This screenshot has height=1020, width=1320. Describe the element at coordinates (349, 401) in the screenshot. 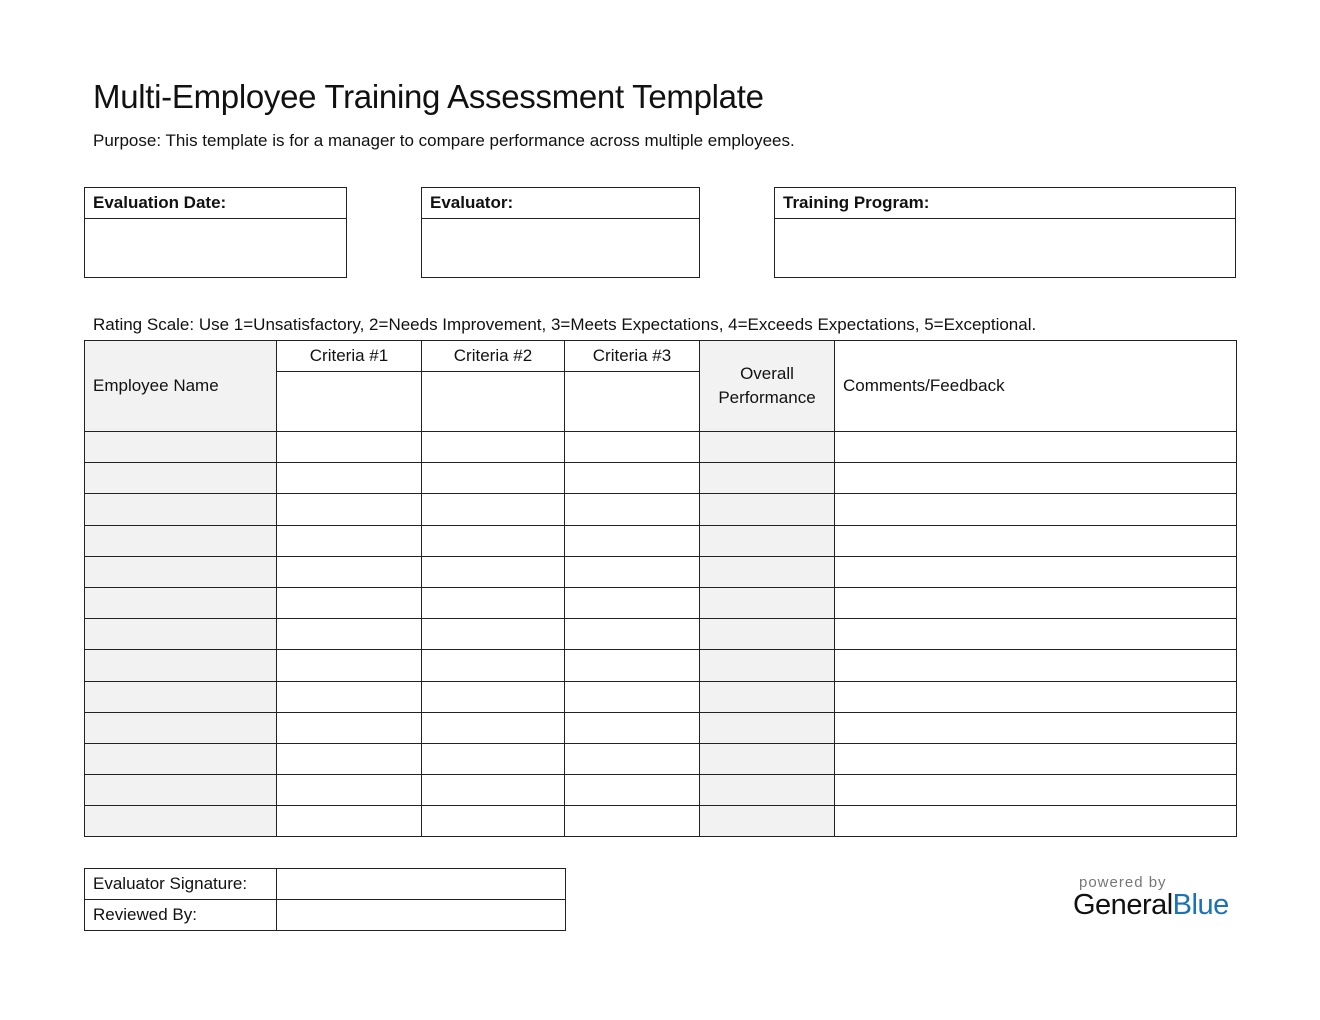

I see `criteria-1-weight` at that location.